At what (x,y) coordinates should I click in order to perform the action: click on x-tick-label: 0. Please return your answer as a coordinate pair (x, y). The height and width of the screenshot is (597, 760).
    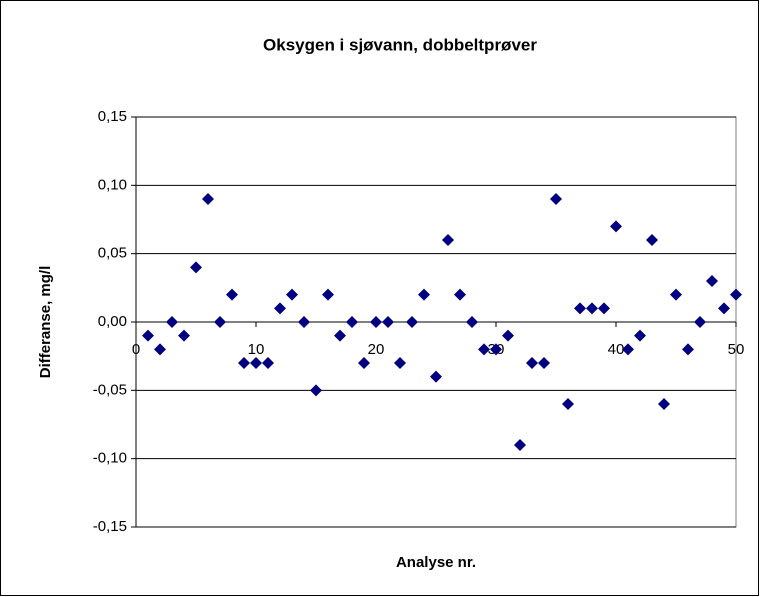
    Looking at the image, I should click on (136, 349).